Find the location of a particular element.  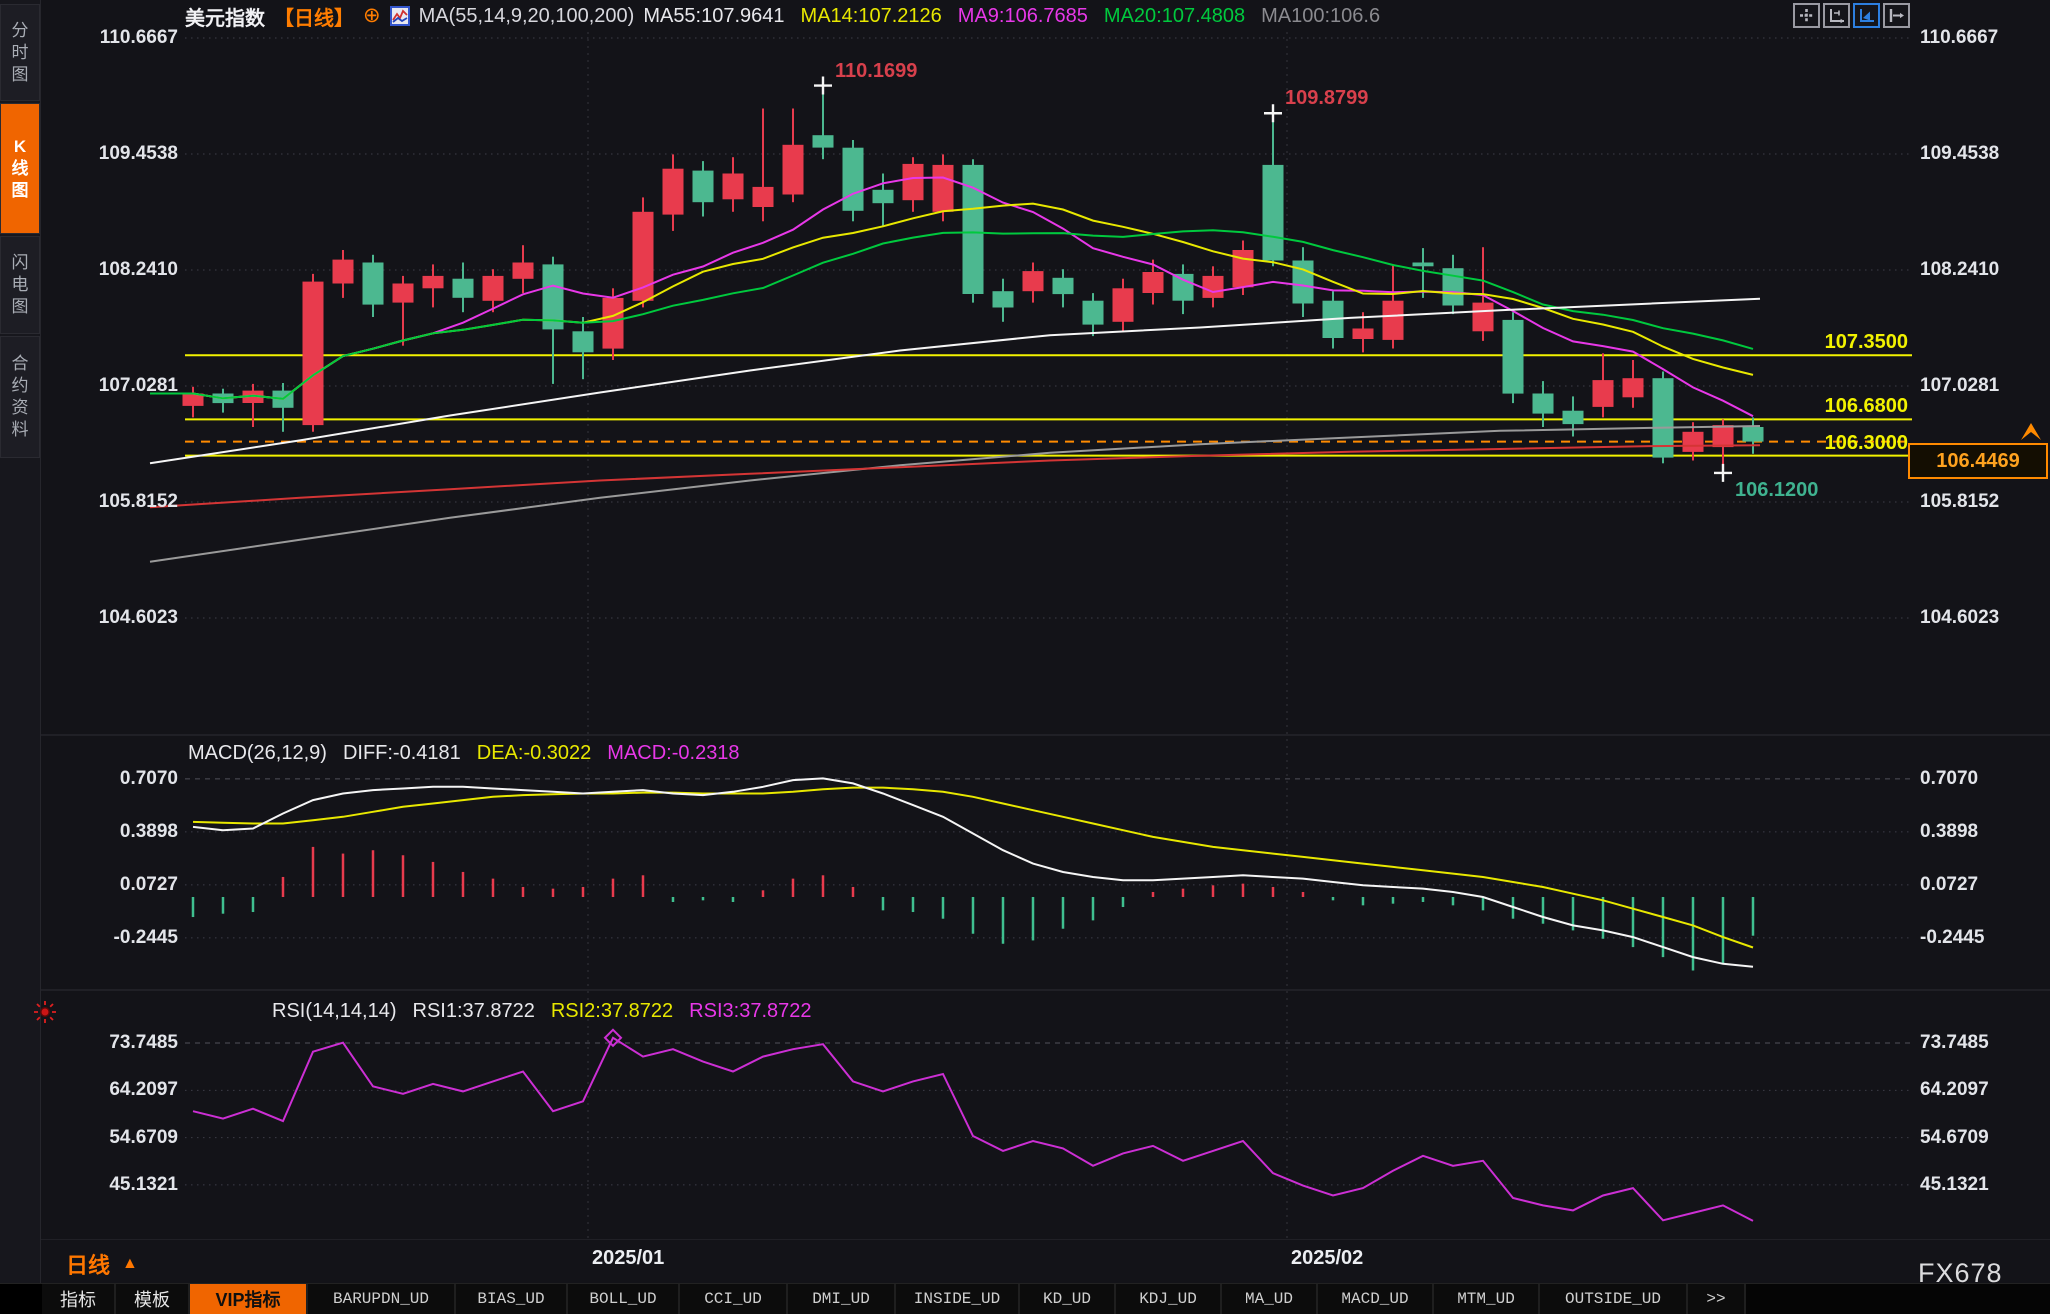

sidebar-tab-char: 合 is located at coordinates (20, 363).